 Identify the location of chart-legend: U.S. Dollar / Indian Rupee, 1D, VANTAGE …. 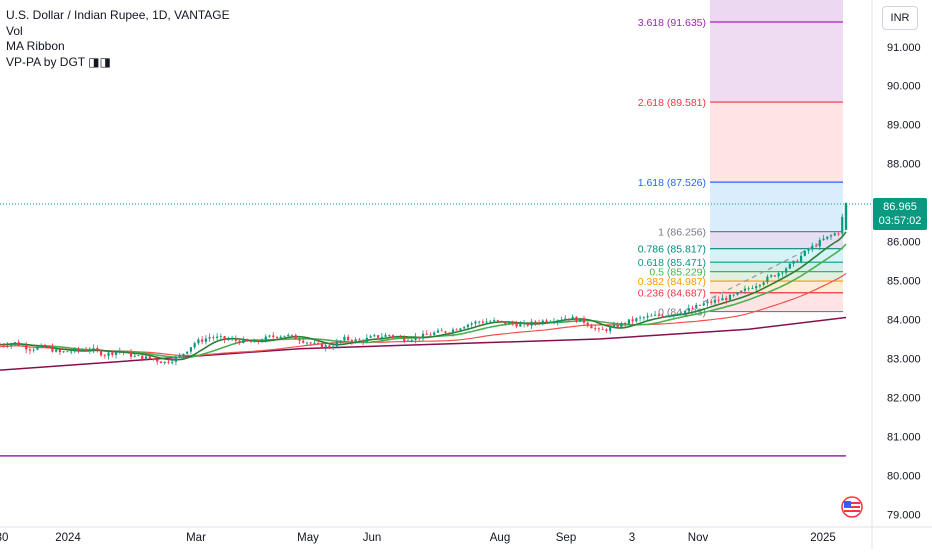
(118, 39).